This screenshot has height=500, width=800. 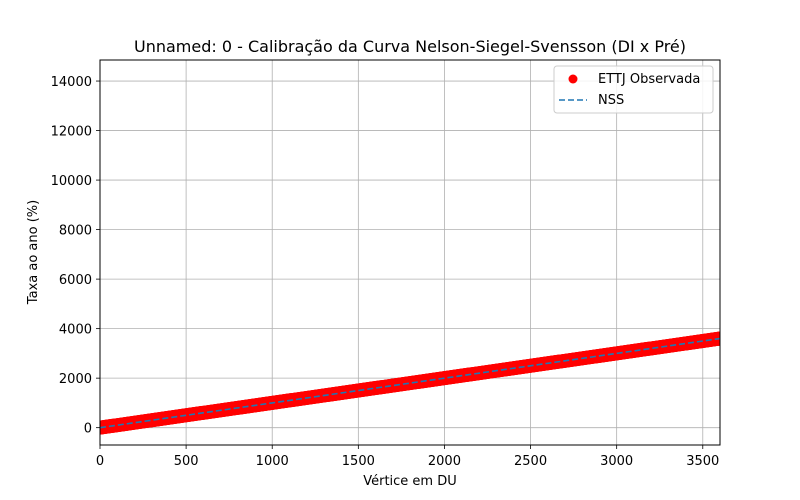 What do you see at coordinates (407, 457) in the screenshot?
I see `x-axis-ticks: 0 500 1000 1500 2000 2500 3000 3500` at bounding box center [407, 457].